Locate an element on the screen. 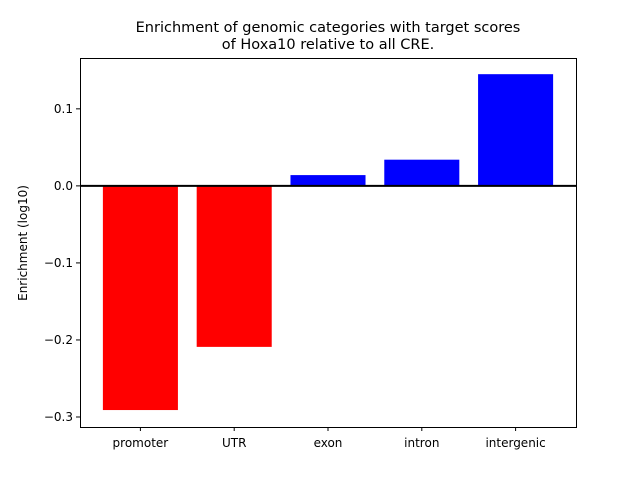  x-tick-label: exon is located at coordinates (328, 443).